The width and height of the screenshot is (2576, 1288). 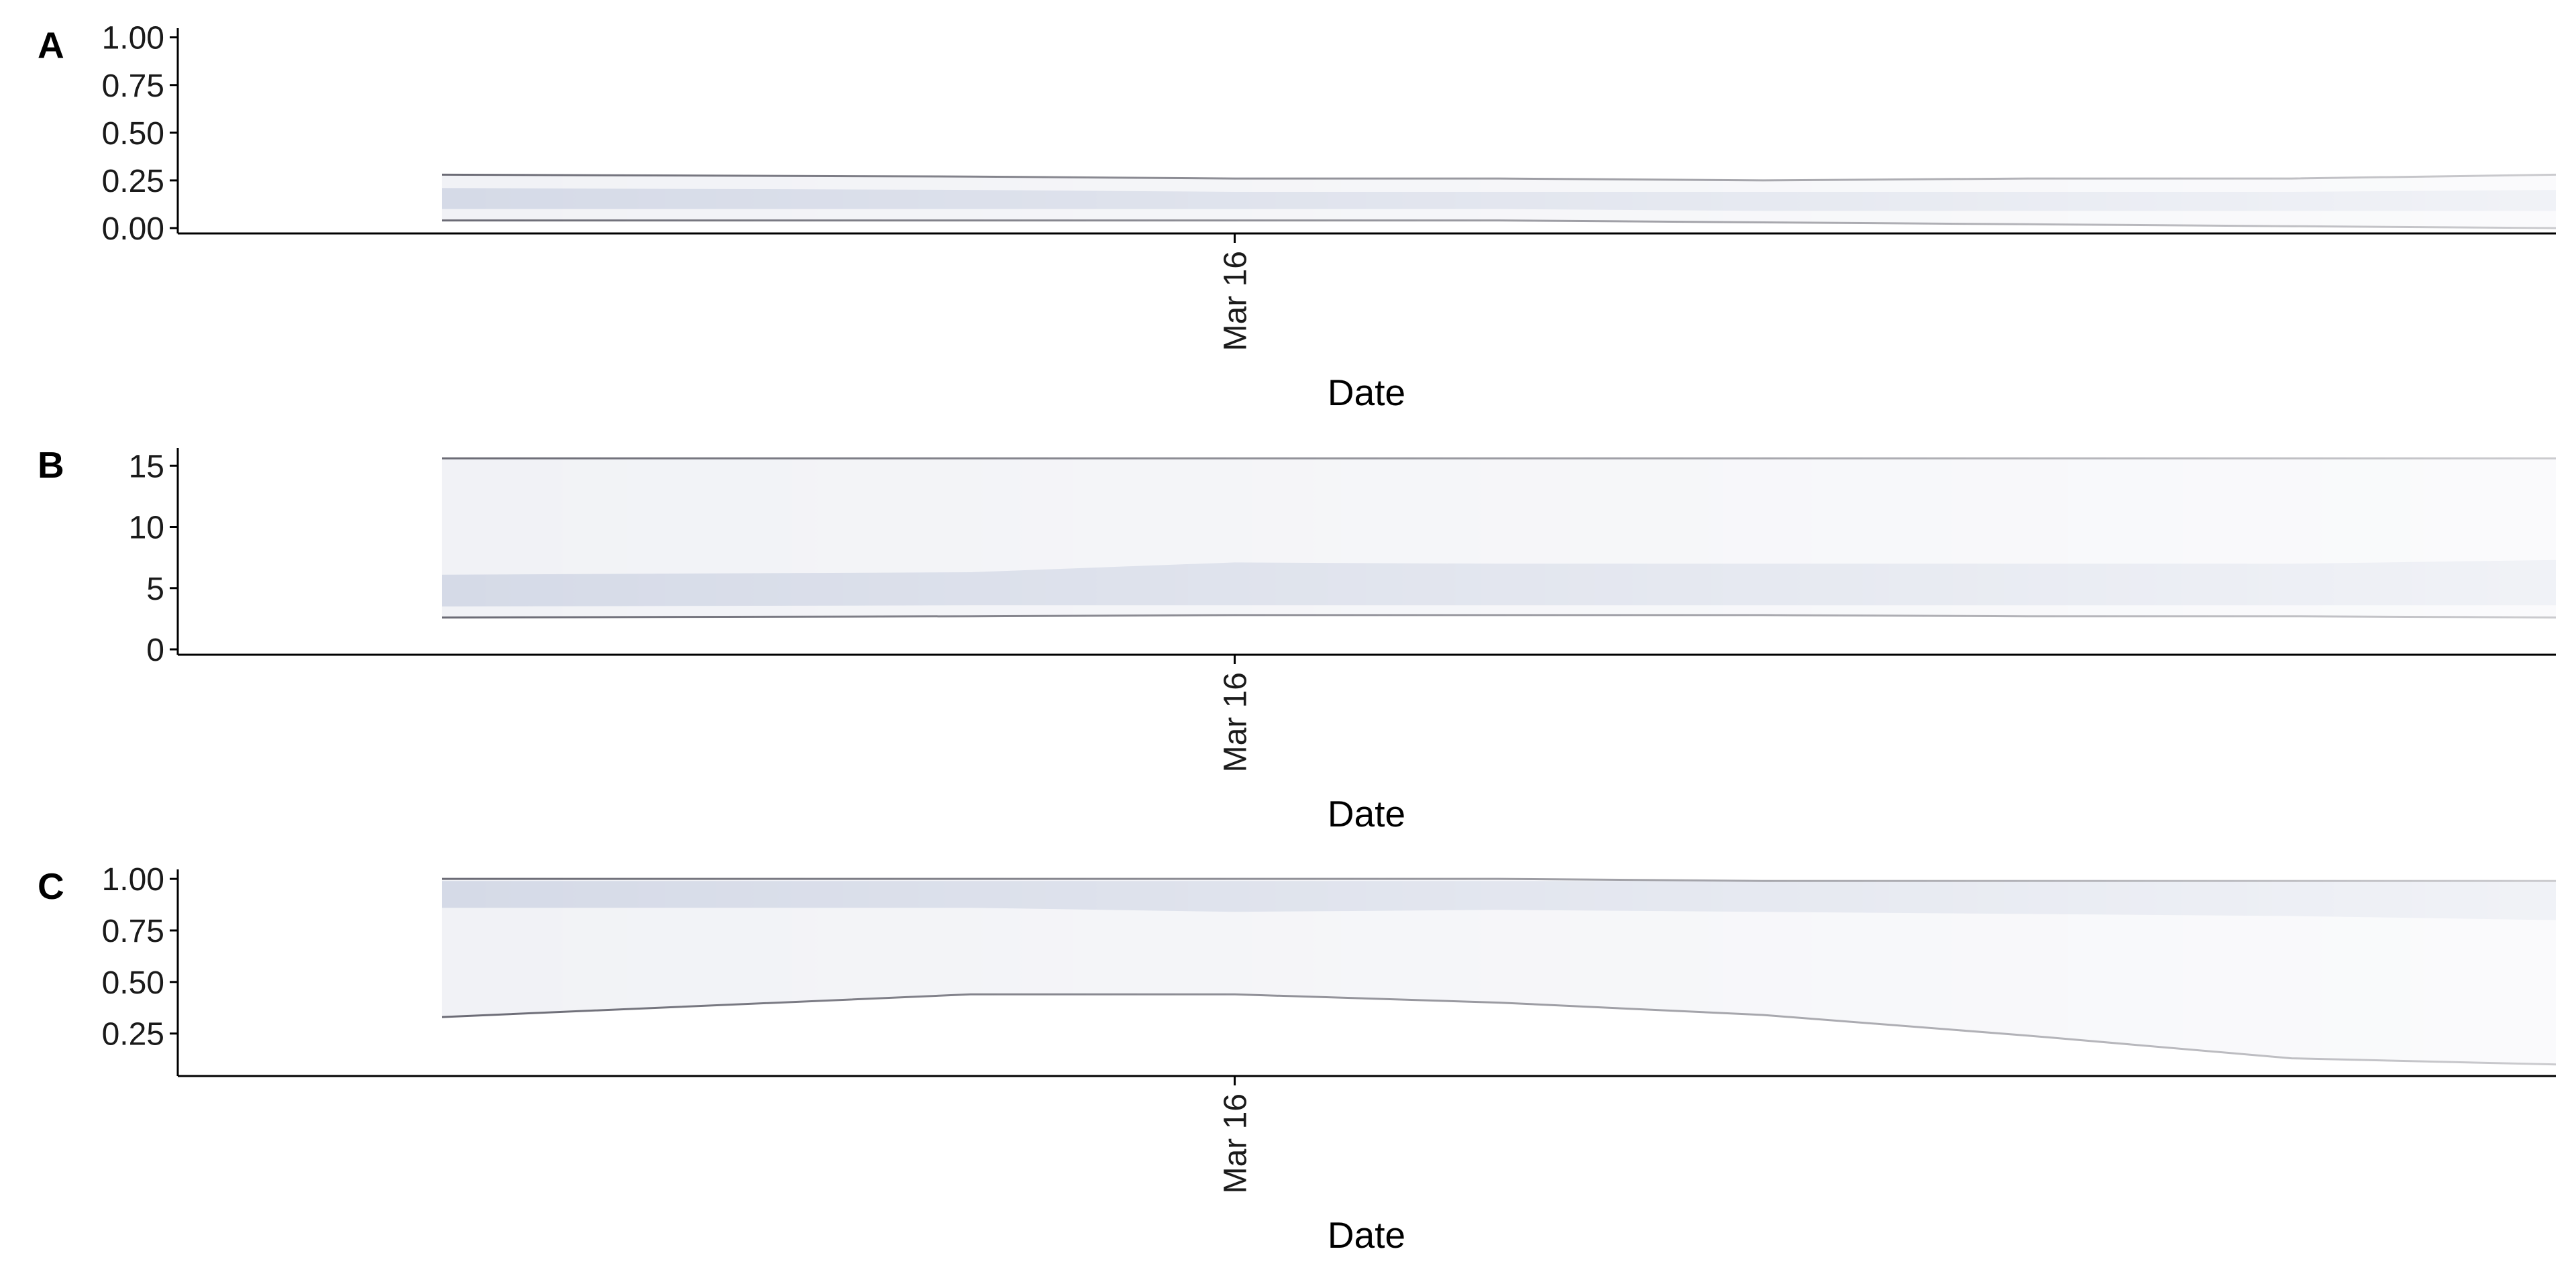 I want to click on panel-a-bands, so click(x=1499, y=201).